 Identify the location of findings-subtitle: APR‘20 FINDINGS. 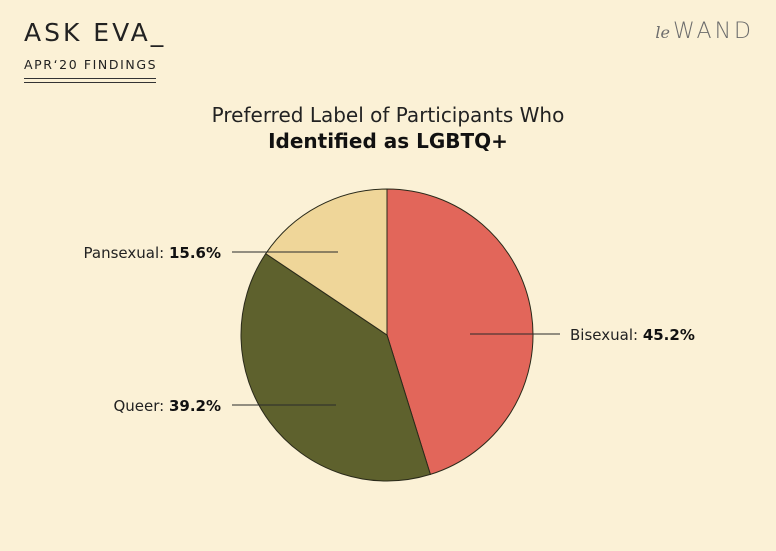
(90, 68).